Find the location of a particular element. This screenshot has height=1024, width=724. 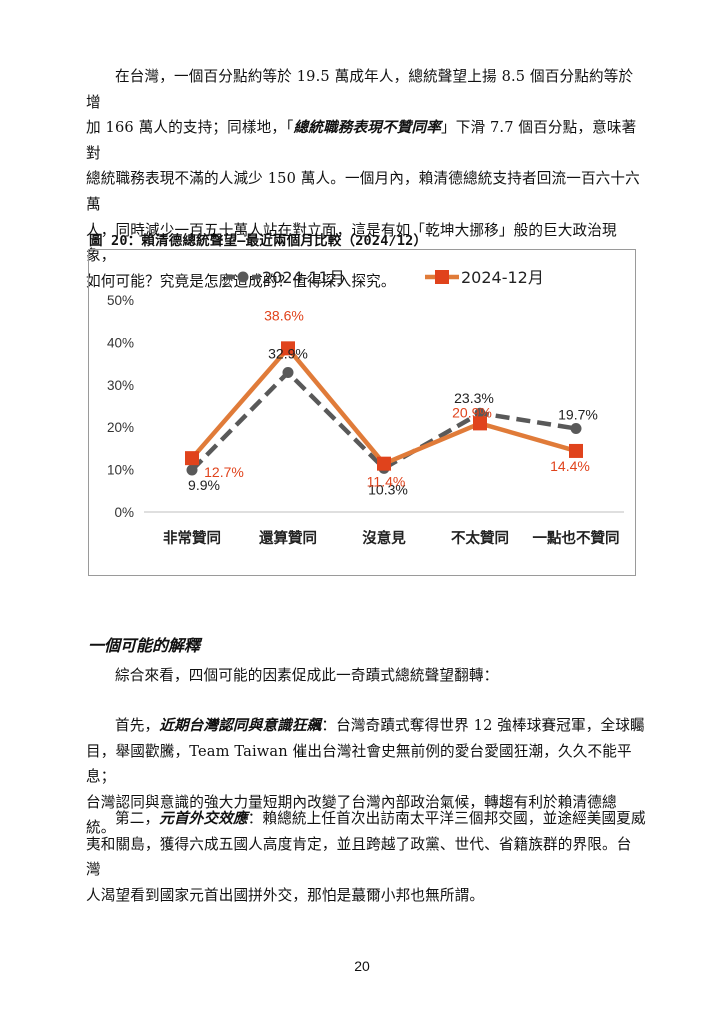

data-label: 9.9% is located at coordinates (204, 485).